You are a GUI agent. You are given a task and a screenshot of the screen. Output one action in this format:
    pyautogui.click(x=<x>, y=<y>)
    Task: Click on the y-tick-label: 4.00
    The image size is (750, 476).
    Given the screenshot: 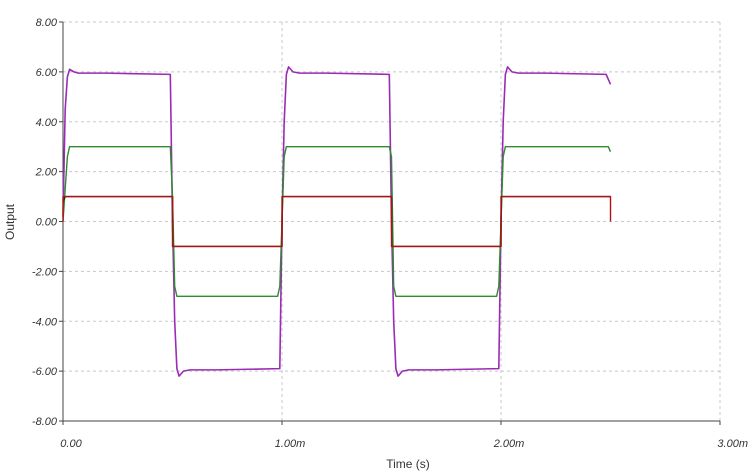 What is the action you would take?
    pyautogui.click(x=47, y=123)
    